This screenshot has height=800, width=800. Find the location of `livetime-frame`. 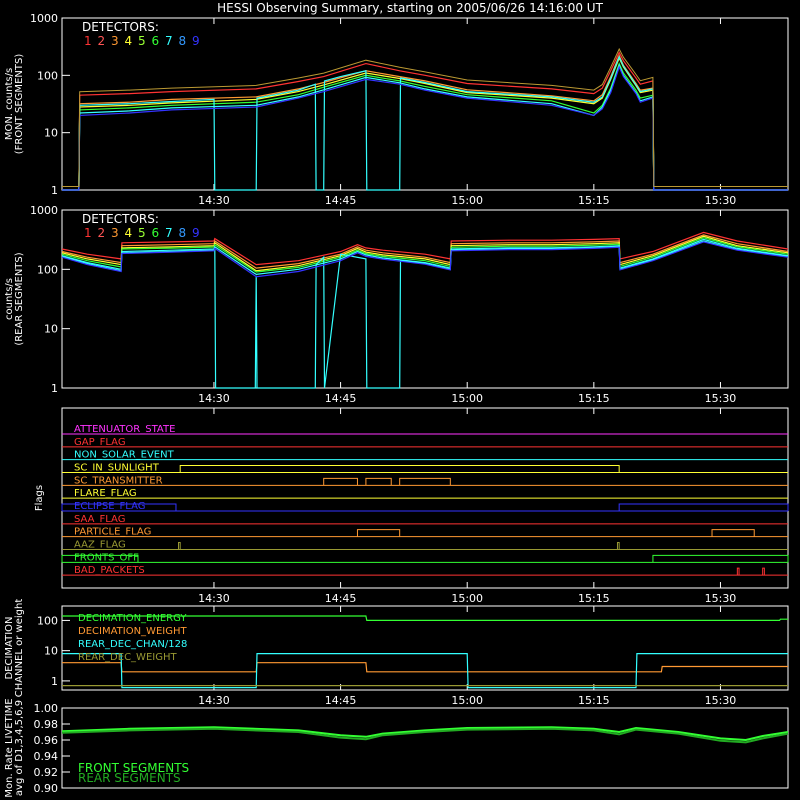

livetime-frame is located at coordinates (425, 748).